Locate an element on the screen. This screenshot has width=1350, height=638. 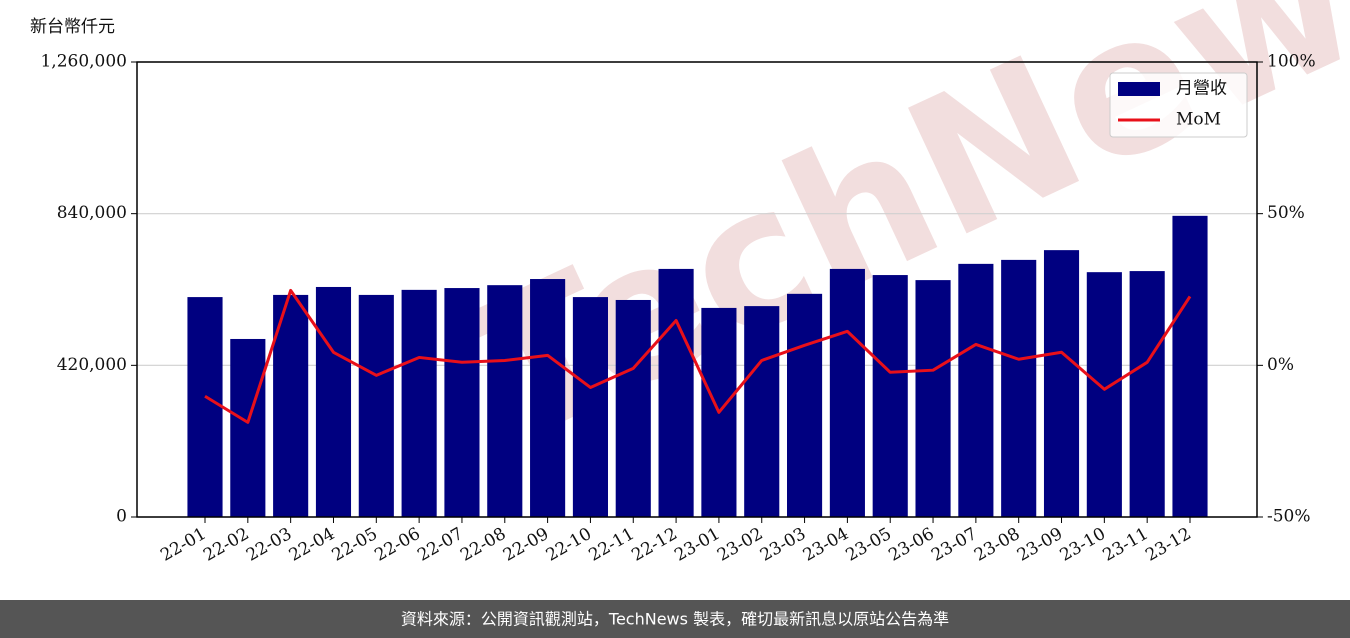
x-tick-label: 22-07 is located at coordinates (440, 545).